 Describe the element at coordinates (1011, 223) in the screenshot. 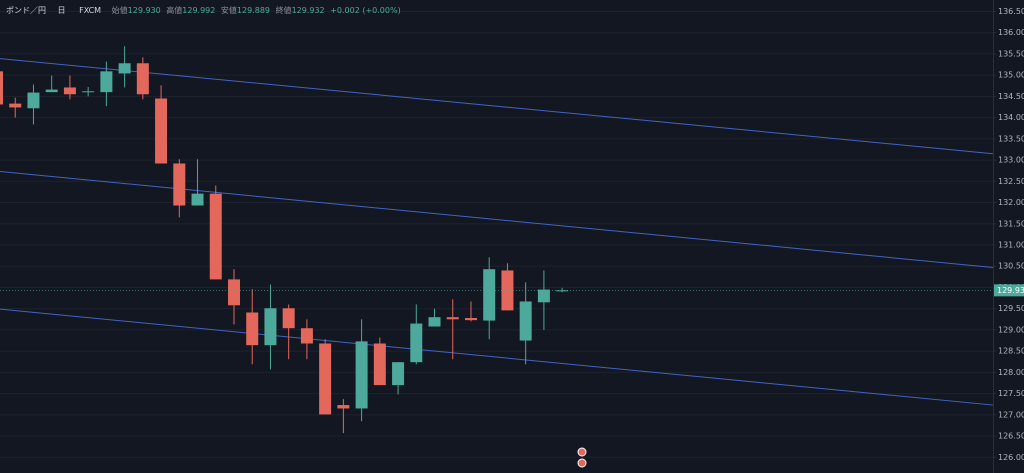

I see `y-tick-label: 131.500` at that location.